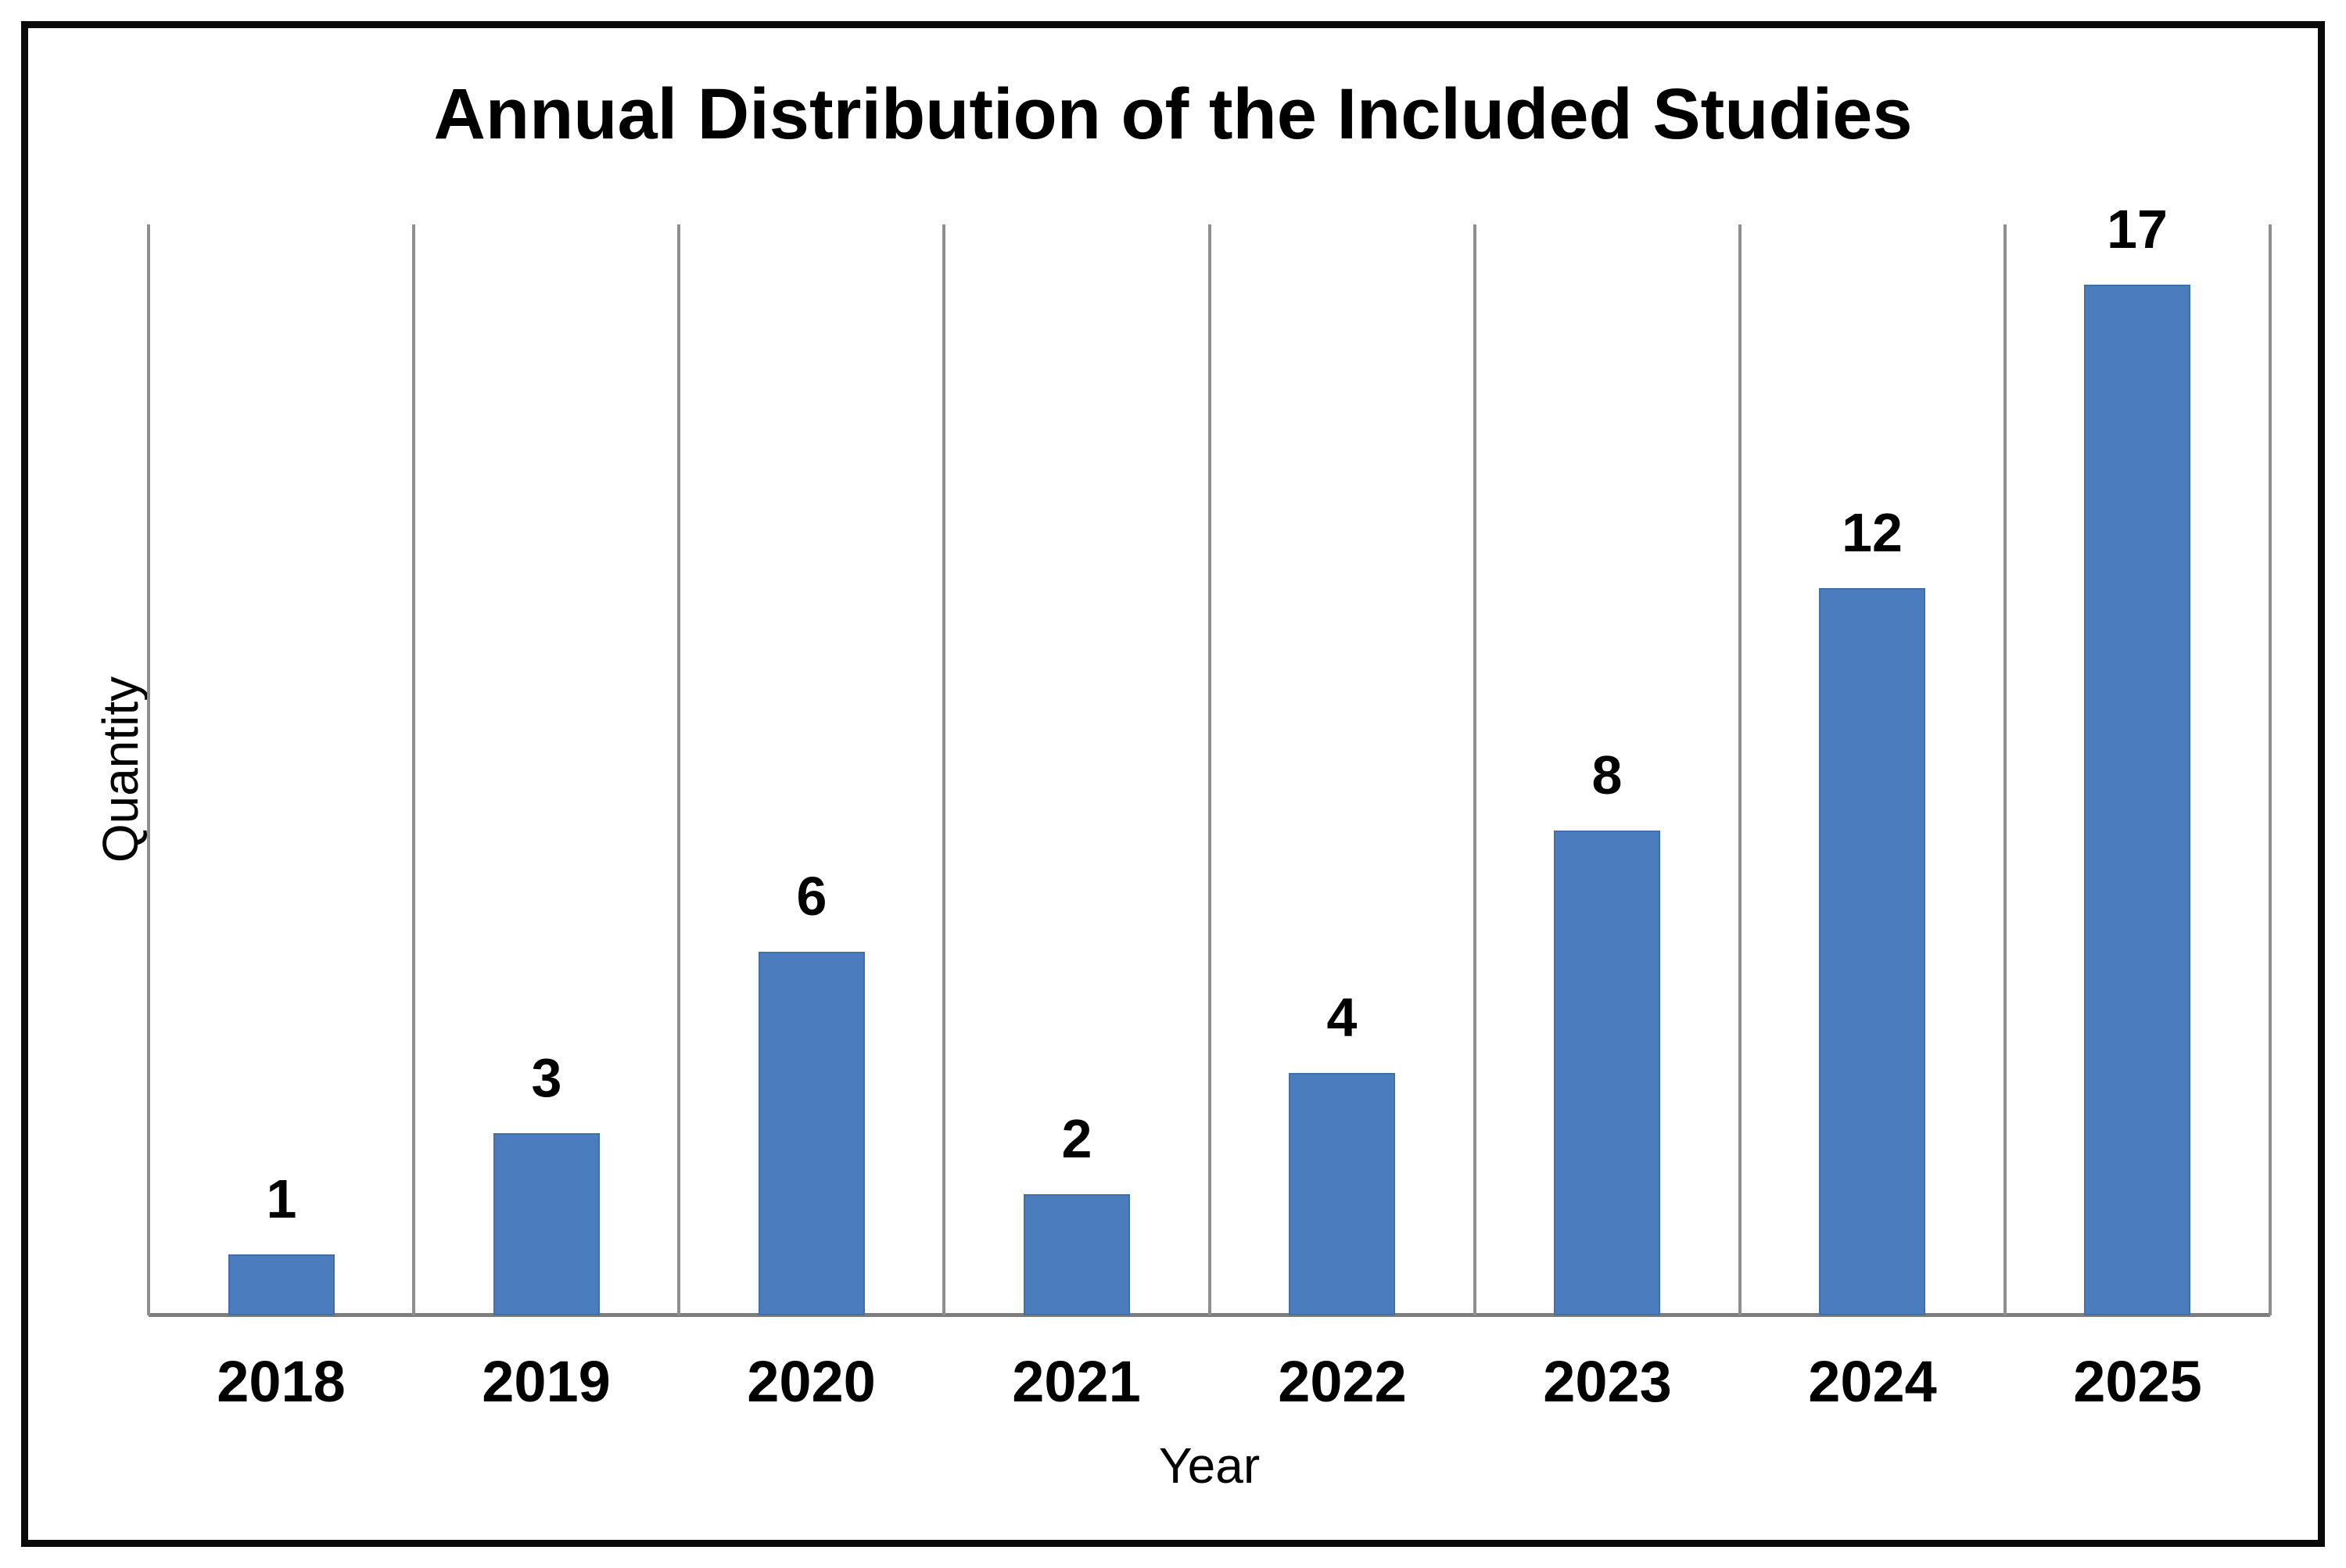  What do you see at coordinates (121, 769) in the screenshot?
I see `y-axis-title: Quantity` at bounding box center [121, 769].